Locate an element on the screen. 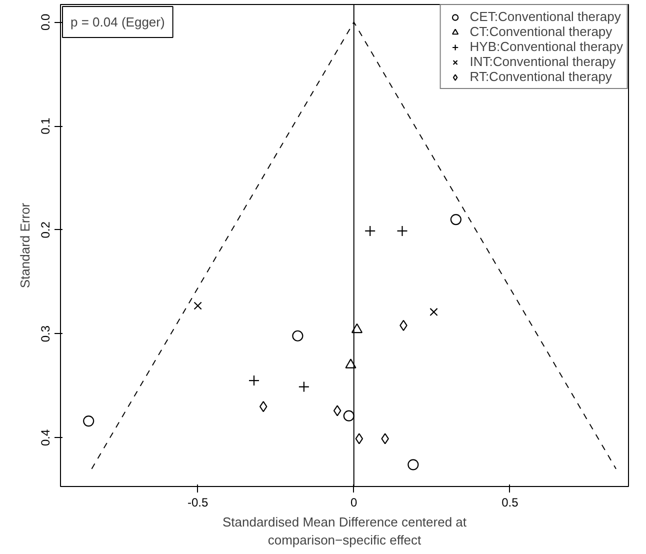  legend-label: CET:Conventional therapy is located at coordinates (545, 16).